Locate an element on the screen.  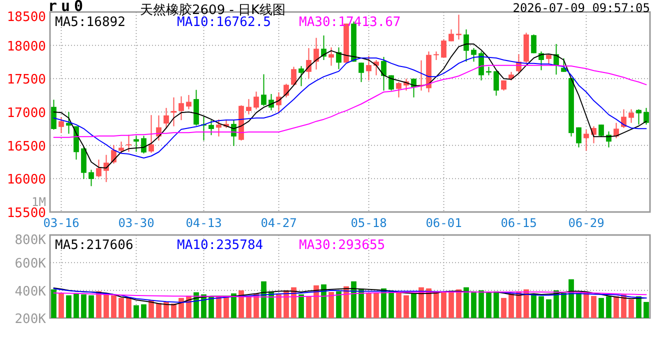
x-tick-label: 04-13 is located at coordinates (204, 223).